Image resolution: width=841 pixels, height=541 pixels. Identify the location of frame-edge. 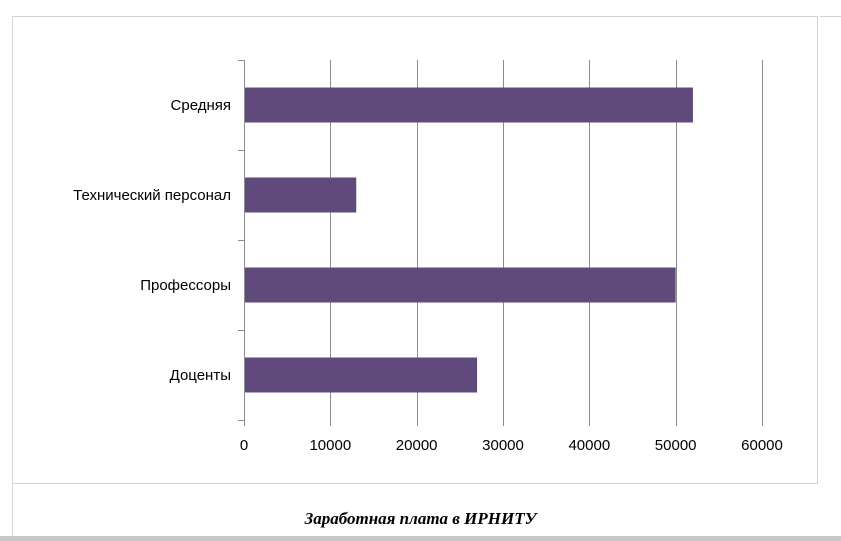
(830, 16).